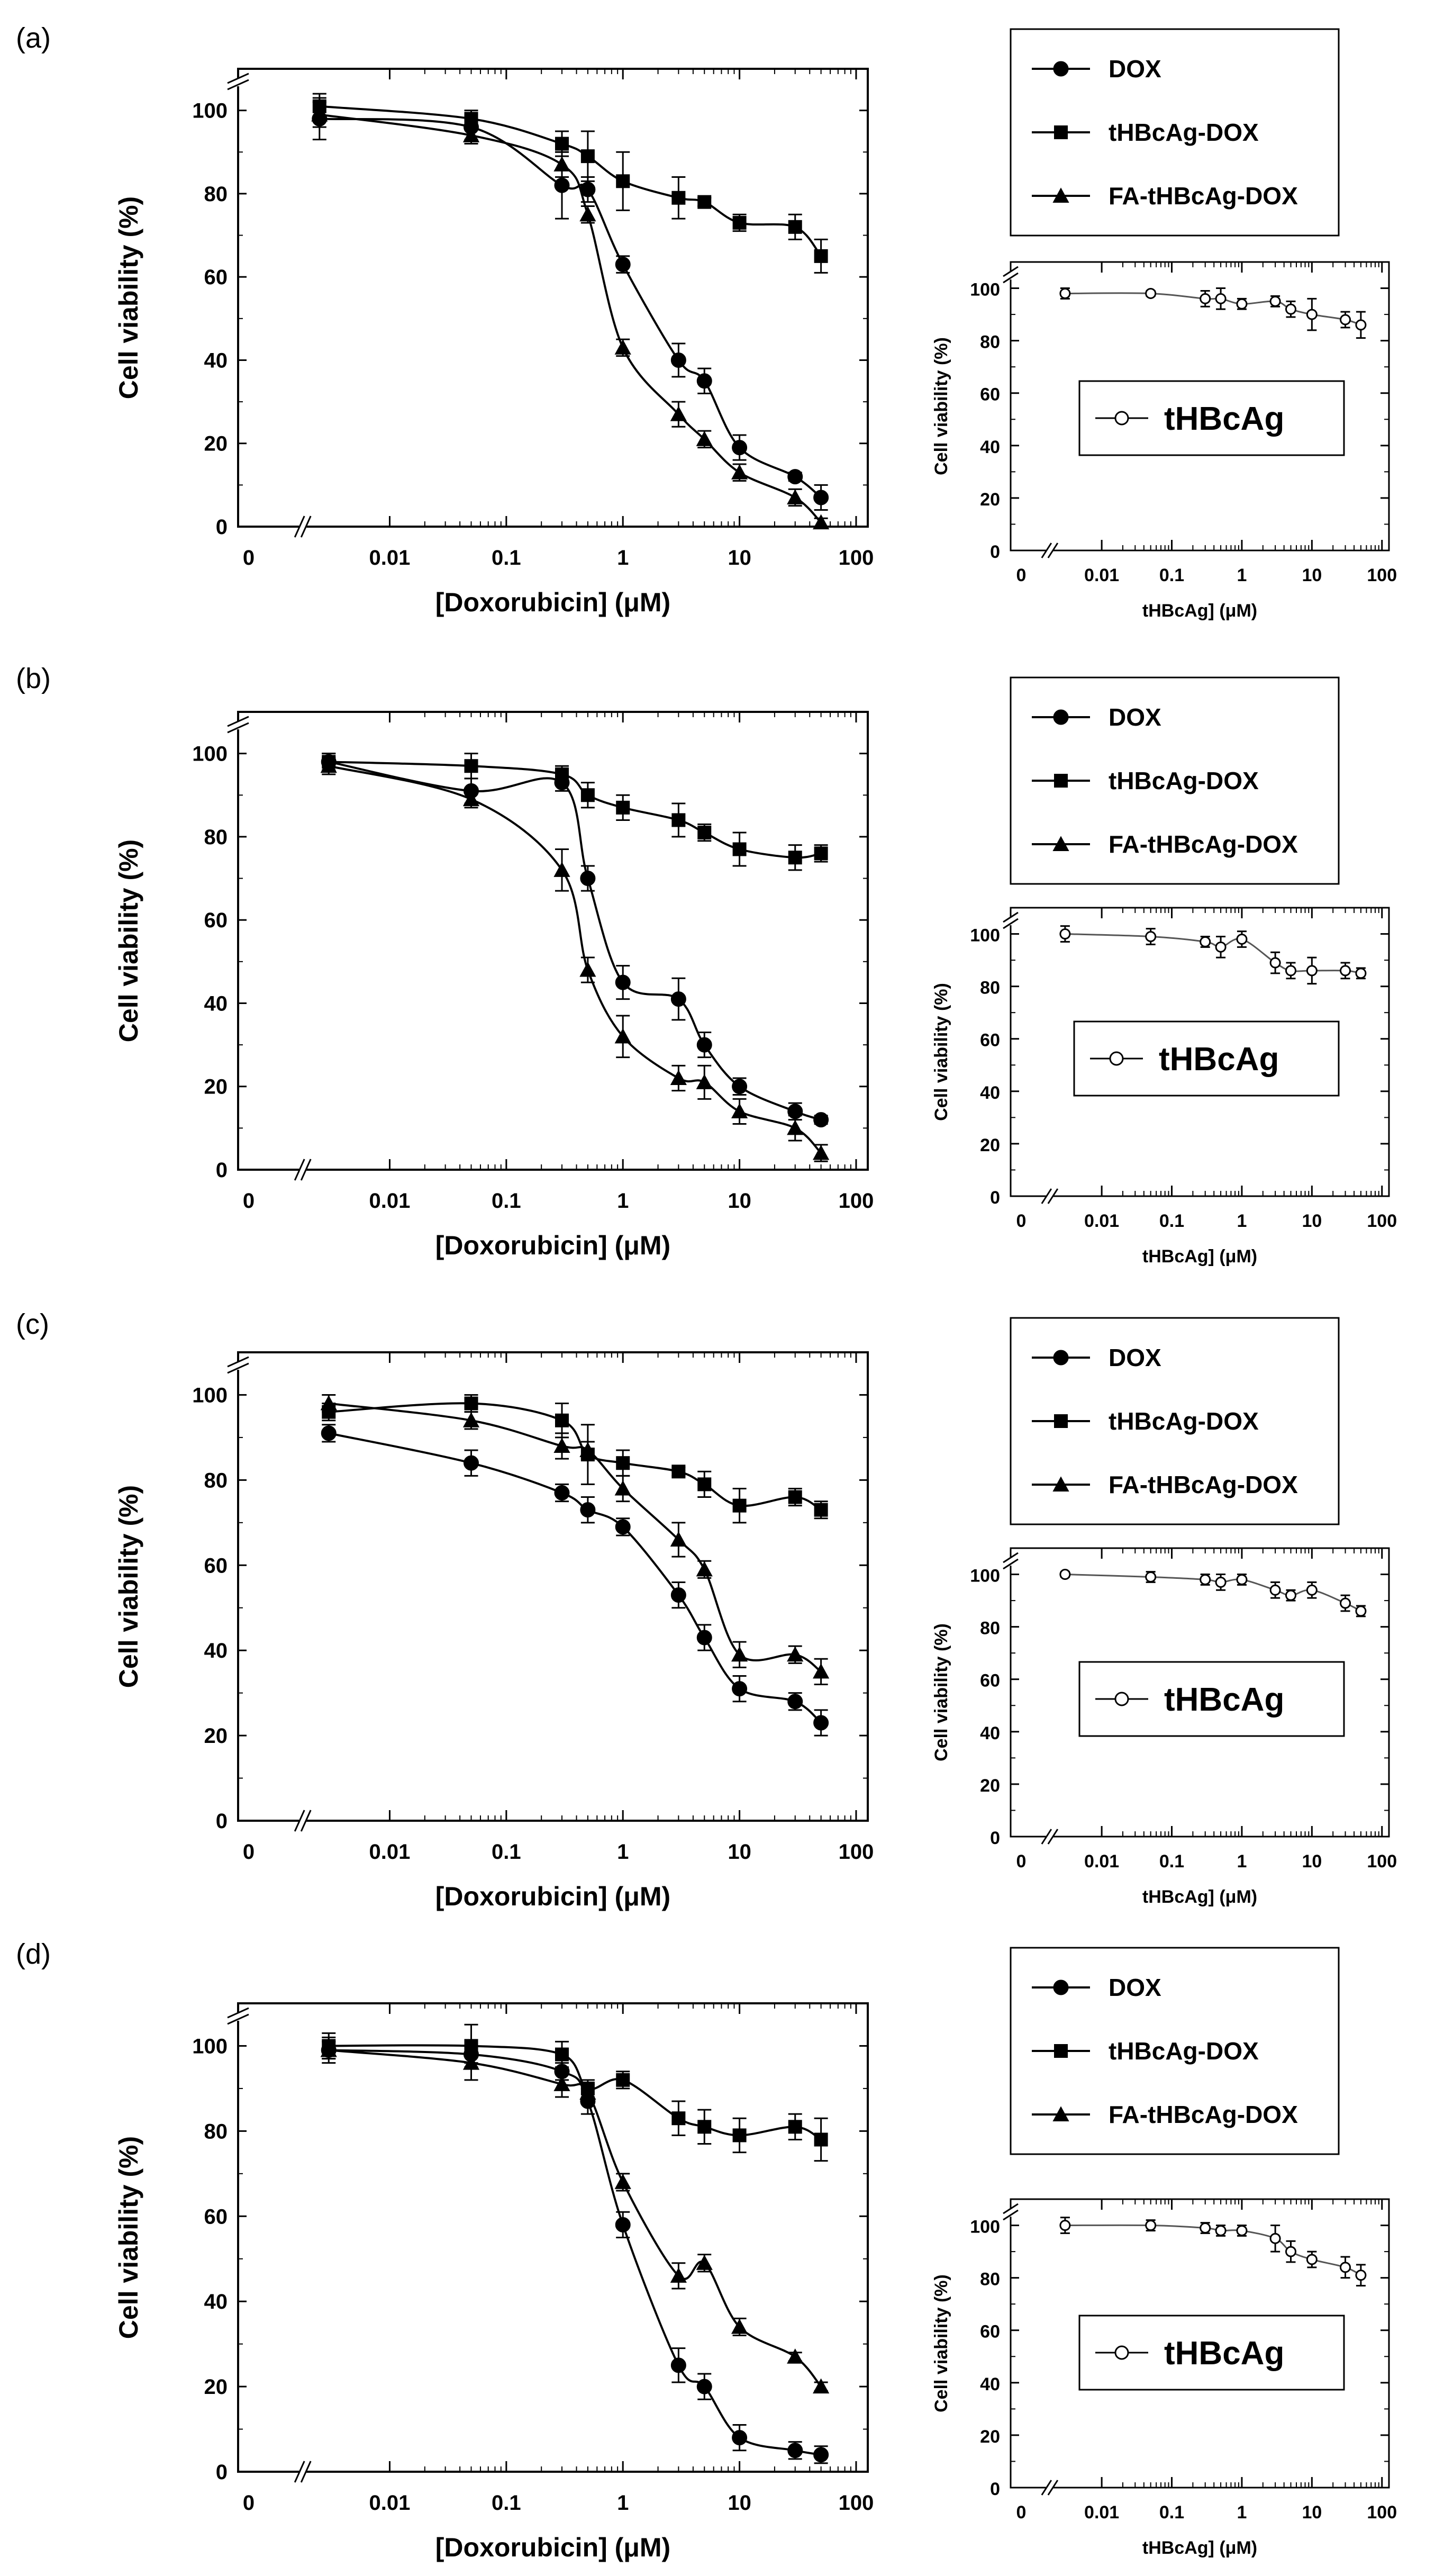 This screenshot has width=1435, height=2576. What do you see at coordinates (1203, 2114) in the screenshot?
I see `legend-label: FA-tHBcAg-DOX` at bounding box center [1203, 2114].